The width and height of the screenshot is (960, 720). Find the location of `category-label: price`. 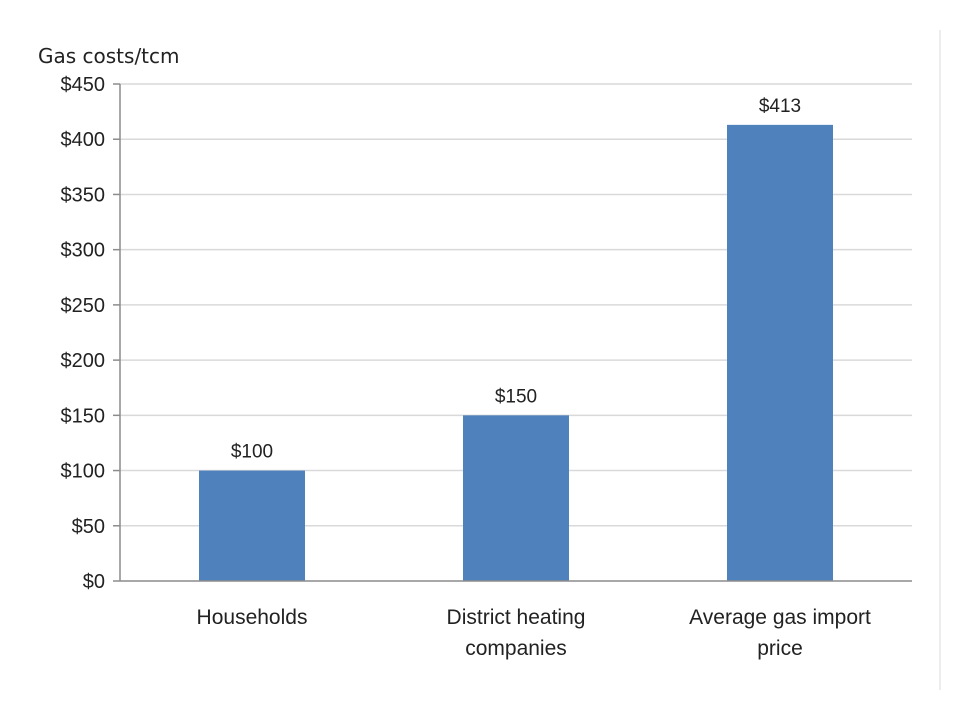

category-label: price is located at coordinates (780, 648).